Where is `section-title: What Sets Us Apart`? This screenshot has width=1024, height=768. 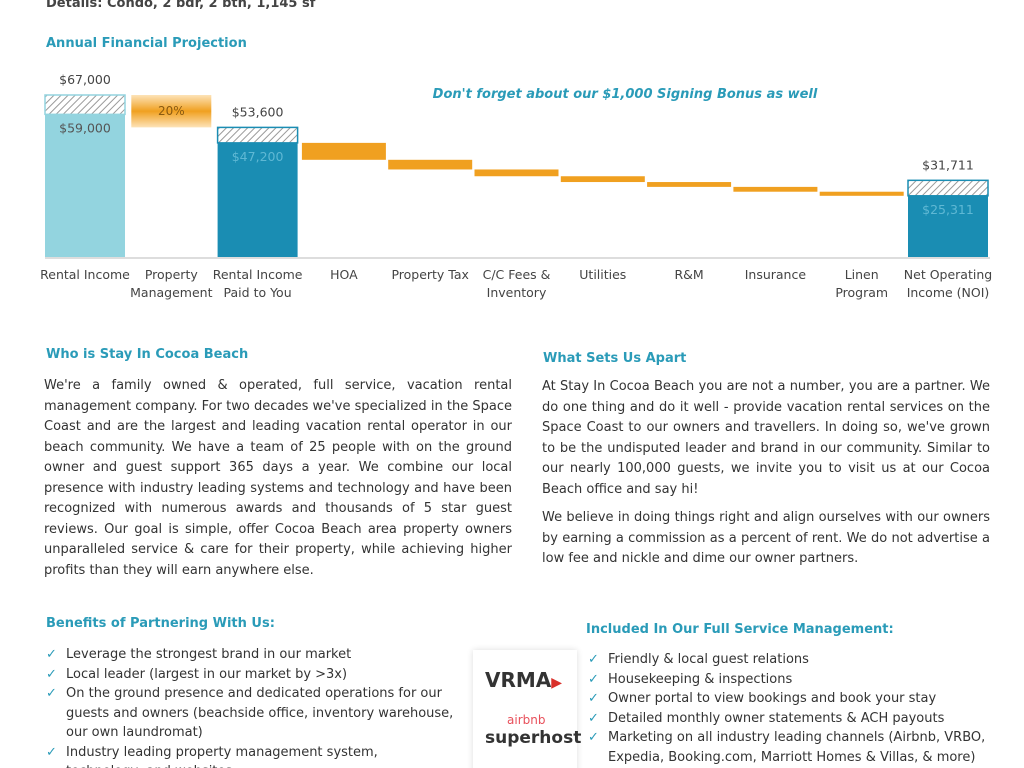
section-title: What Sets Us Apart is located at coordinates (615, 358).